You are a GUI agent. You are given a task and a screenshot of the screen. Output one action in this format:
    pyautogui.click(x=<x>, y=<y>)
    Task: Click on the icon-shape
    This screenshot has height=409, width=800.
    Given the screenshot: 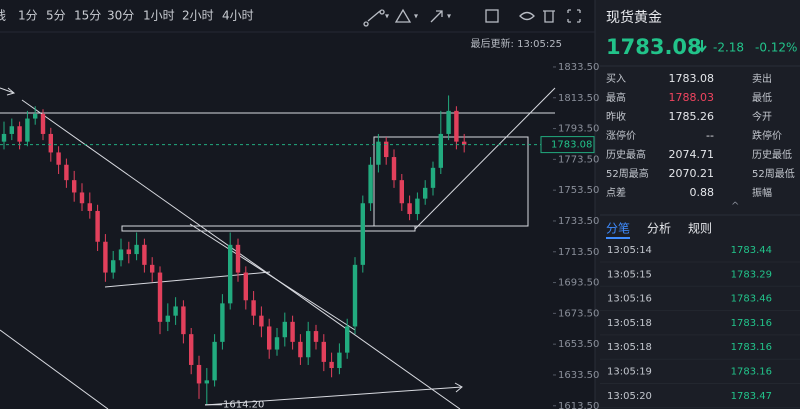 What is the action you would take?
    pyautogui.click(x=403, y=15)
    